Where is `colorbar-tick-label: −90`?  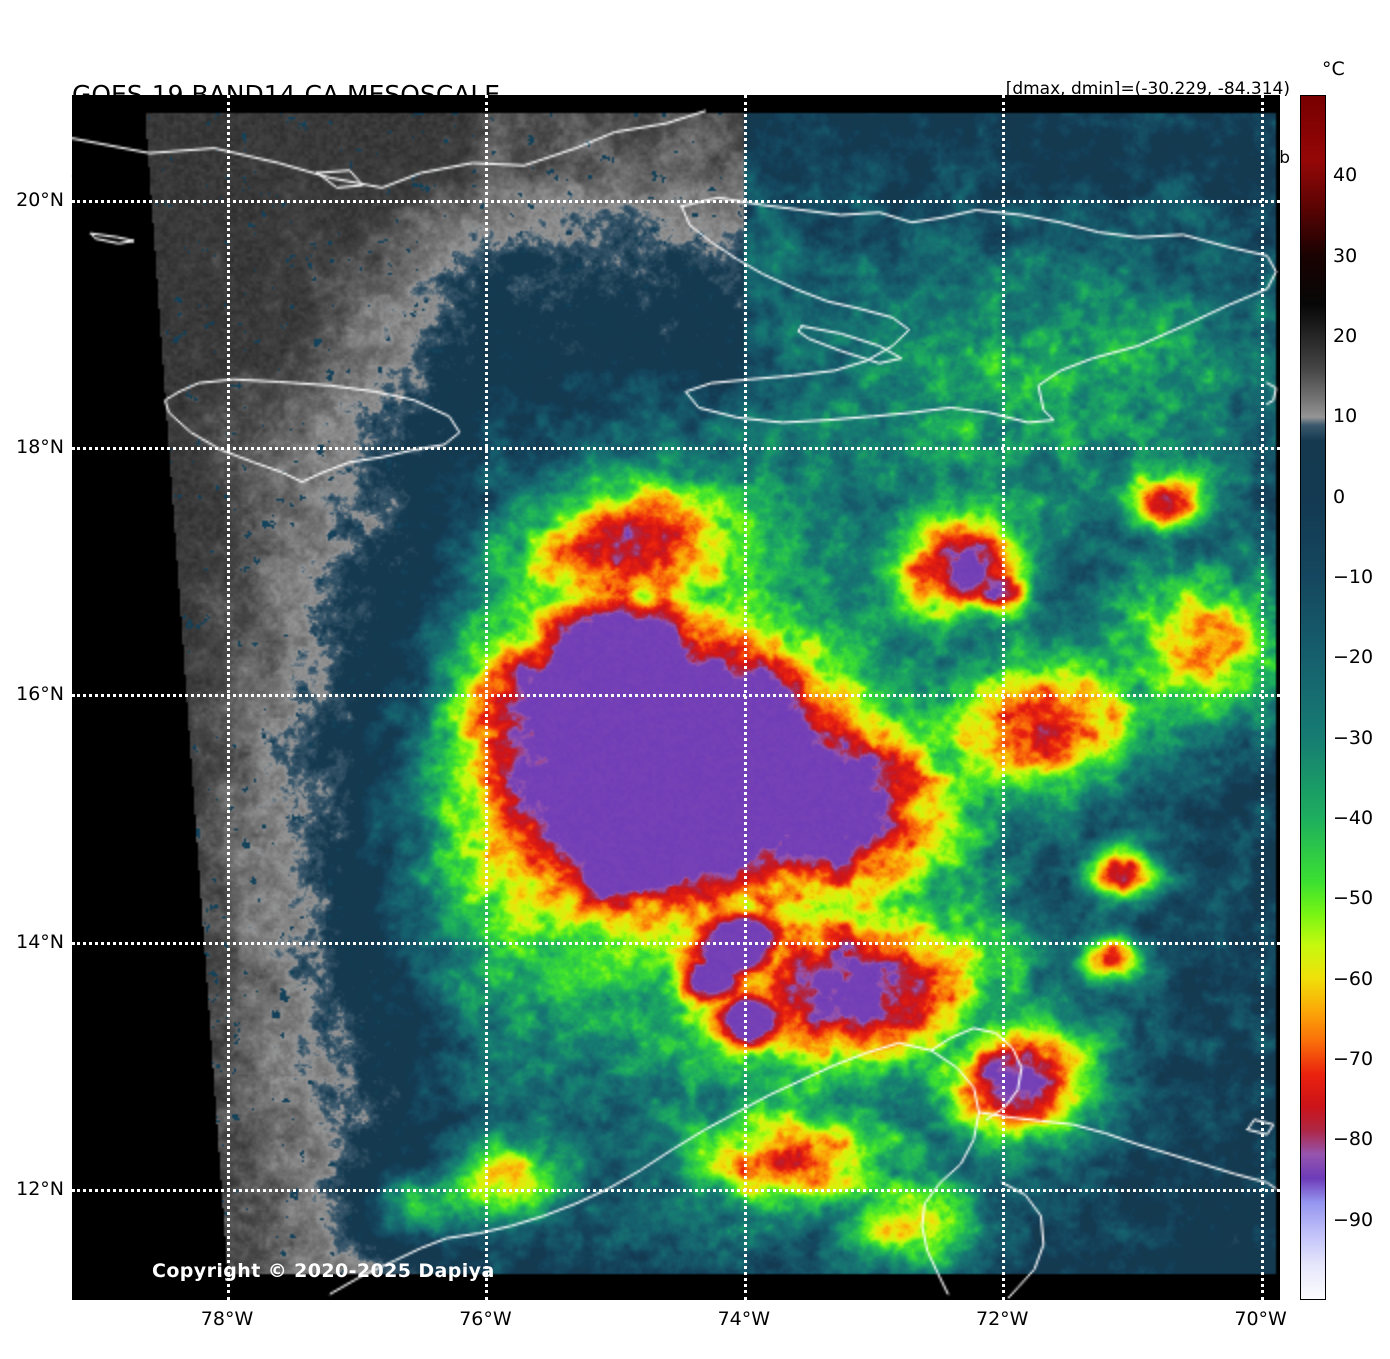
colorbar-tick-label: −90 is located at coordinates (1353, 1219).